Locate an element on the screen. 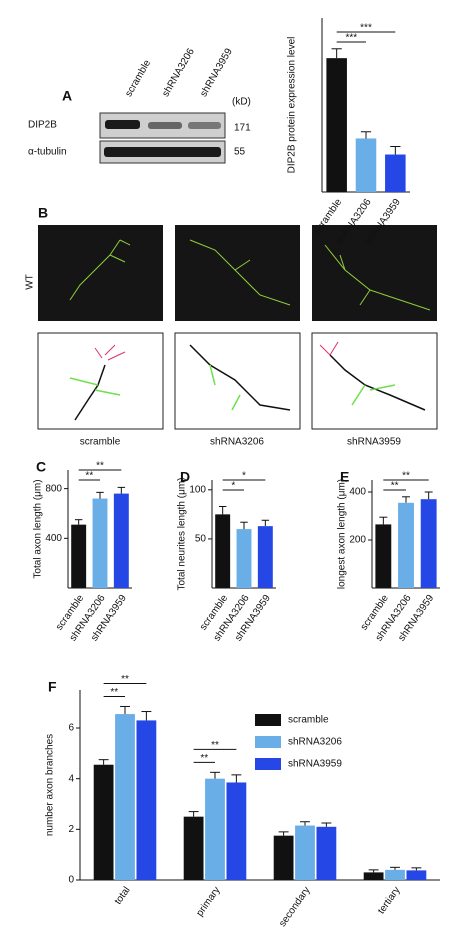 The image size is (474, 933). y-axis-label: Total axon length (μm) is located at coordinates (38, 528).